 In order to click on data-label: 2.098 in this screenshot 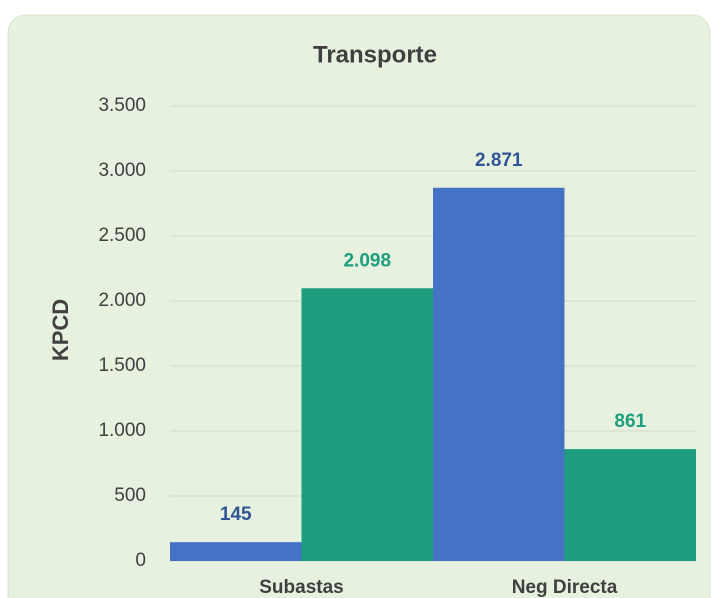, I will do `click(367, 260)`.